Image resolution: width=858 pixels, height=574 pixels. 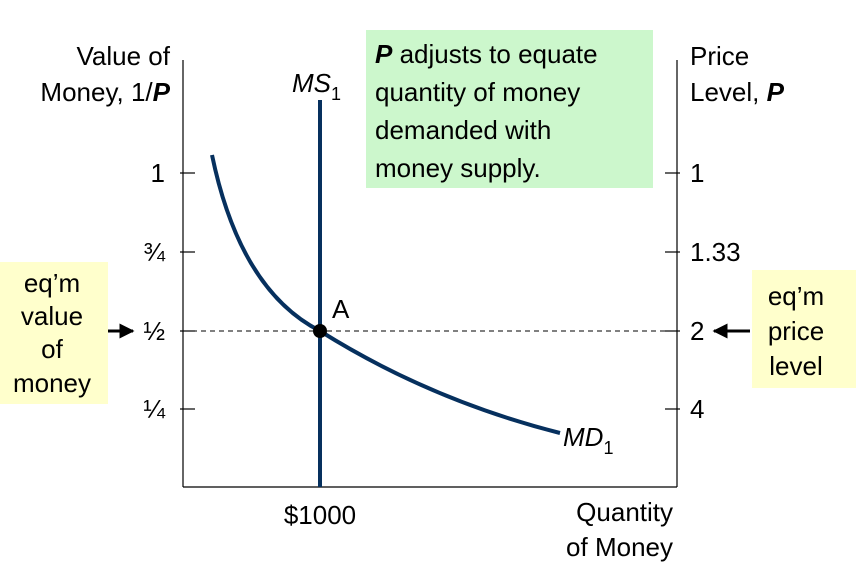 I want to click on text-span: level, so click(x=795, y=366).